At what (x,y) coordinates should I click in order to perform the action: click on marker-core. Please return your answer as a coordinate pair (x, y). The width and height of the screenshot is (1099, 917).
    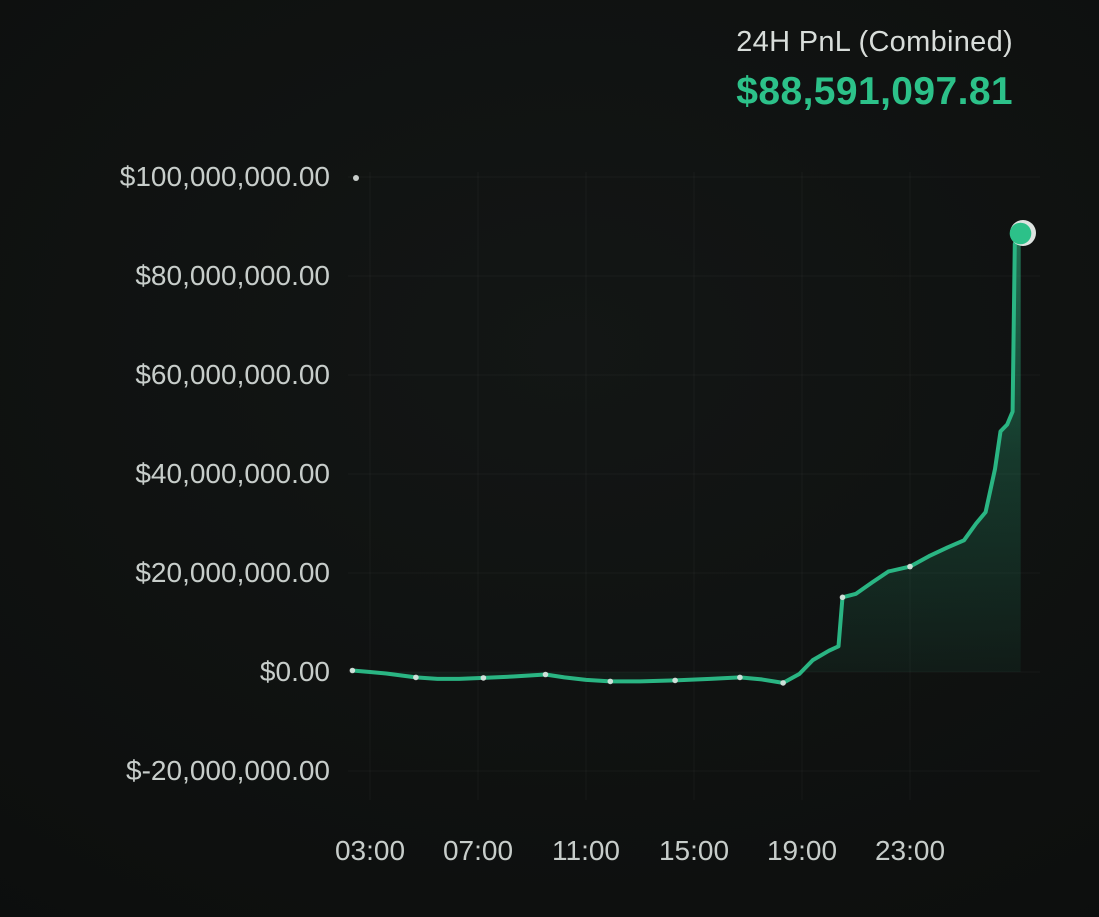
    Looking at the image, I should click on (1020, 233).